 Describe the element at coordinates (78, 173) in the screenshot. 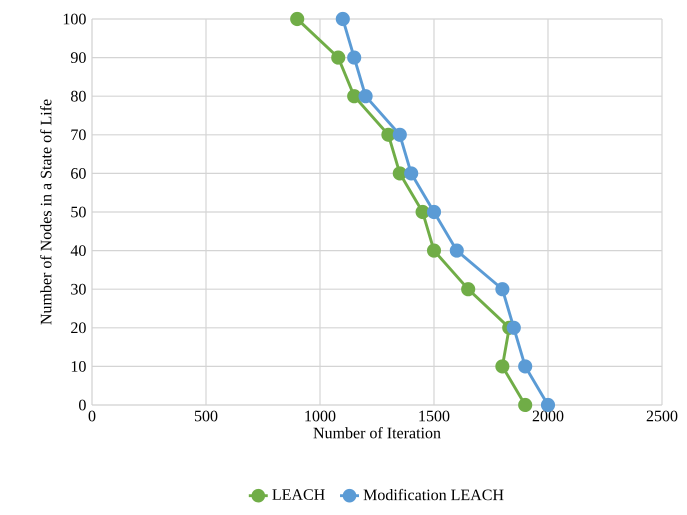

I see `y-tick-label: 60` at that location.